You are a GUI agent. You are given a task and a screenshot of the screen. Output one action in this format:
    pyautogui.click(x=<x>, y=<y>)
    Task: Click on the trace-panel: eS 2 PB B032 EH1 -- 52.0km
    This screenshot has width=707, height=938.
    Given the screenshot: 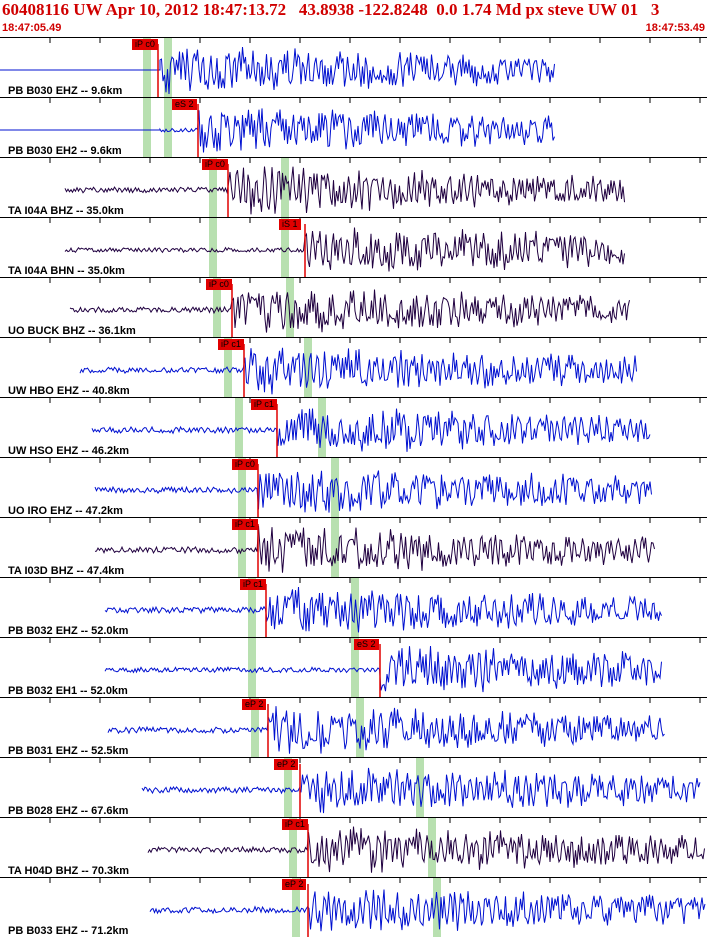 What is the action you would take?
    pyautogui.click(x=353, y=667)
    